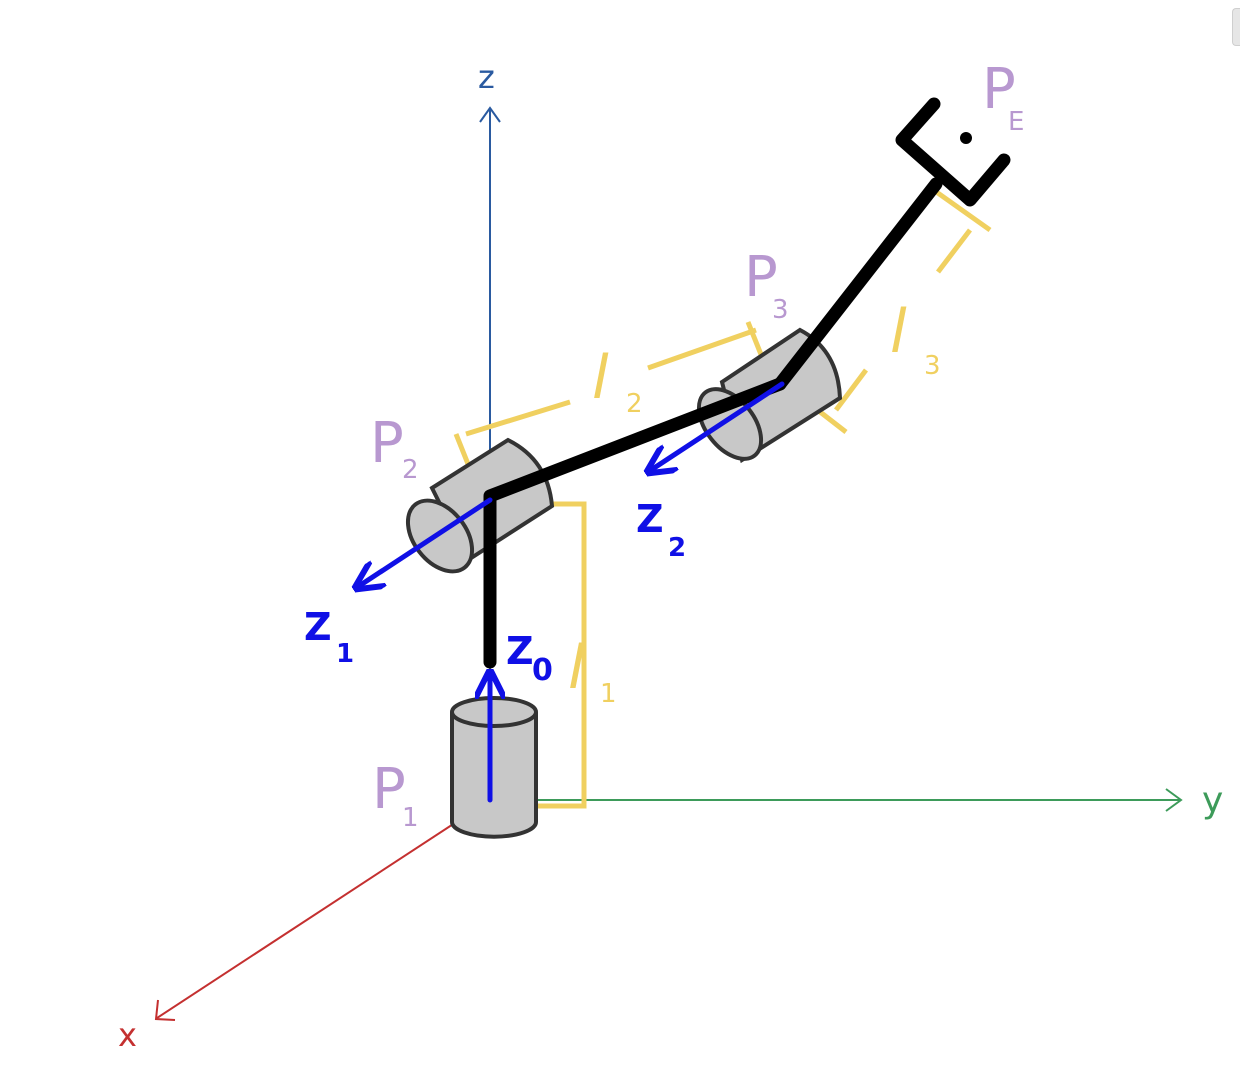 Image resolution: width=1240 pixels, height=1088 pixels. Describe the element at coordinates (836, 800) in the screenshot. I see `world-y-axis` at that location.